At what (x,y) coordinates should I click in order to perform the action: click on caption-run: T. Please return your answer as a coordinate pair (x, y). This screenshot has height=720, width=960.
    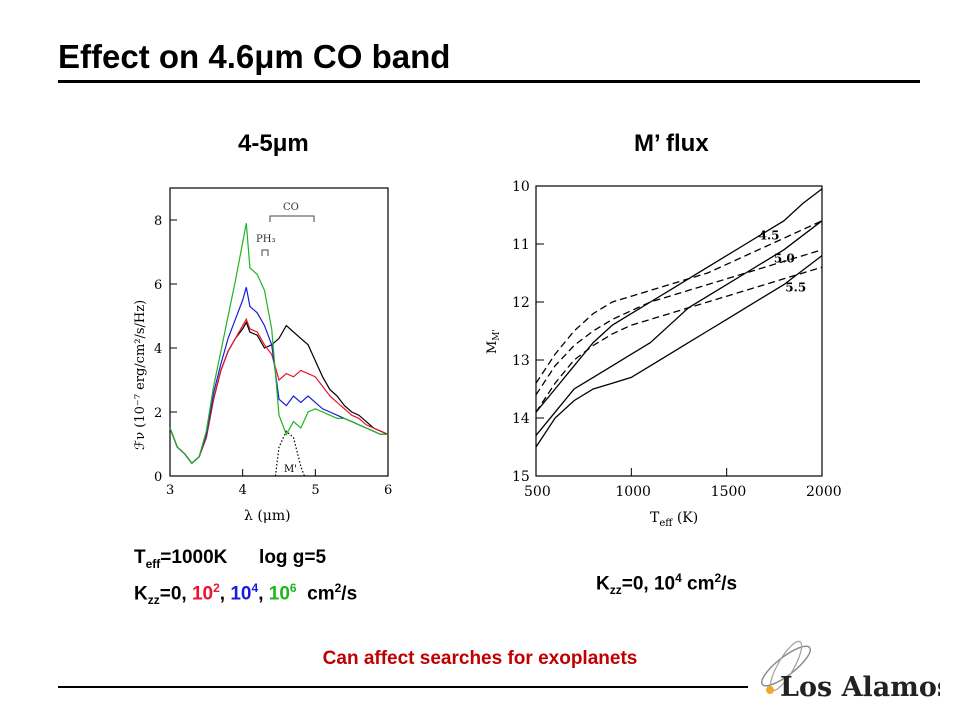
    Looking at the image, I should click on (140, 557).